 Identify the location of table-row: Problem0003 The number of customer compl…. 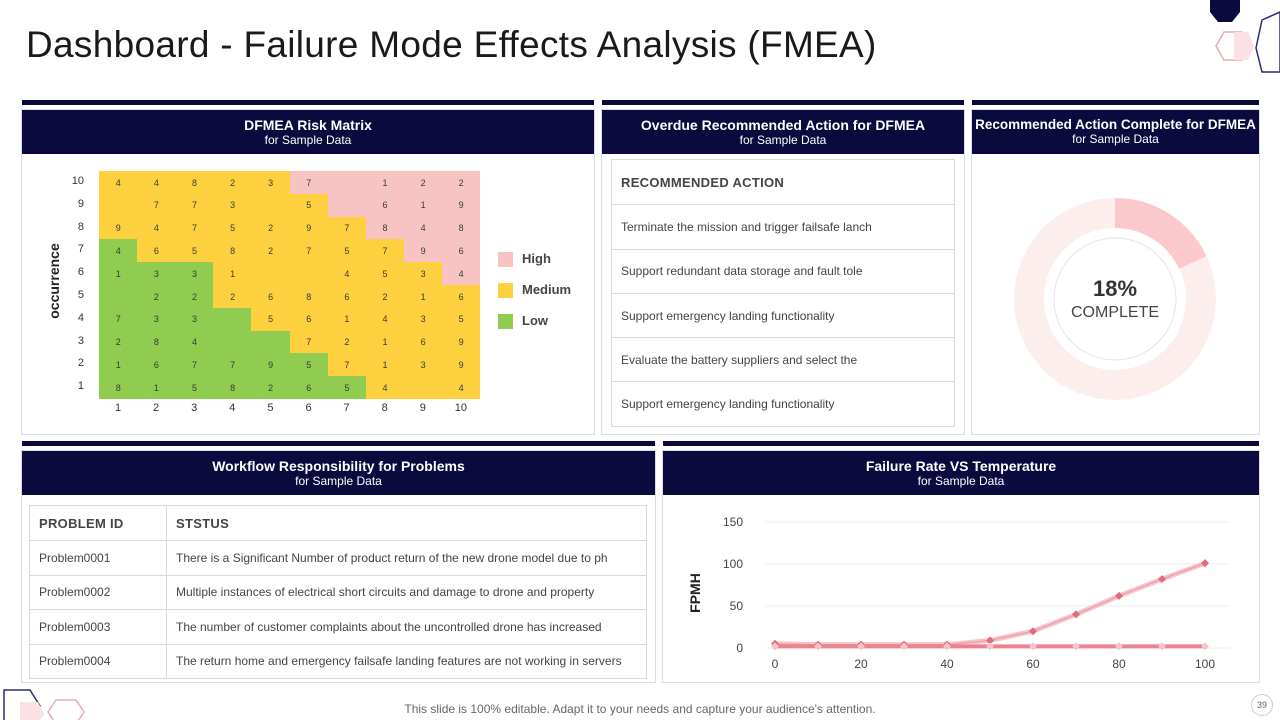
(338, 626).